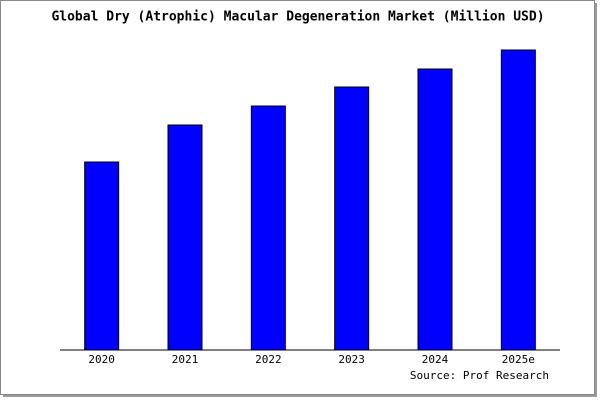 This screenshot has width=600, height=404. Describe the element at coordinates (268, 359) in the screenshot. I see `x-tick-label: 2022` at that location.